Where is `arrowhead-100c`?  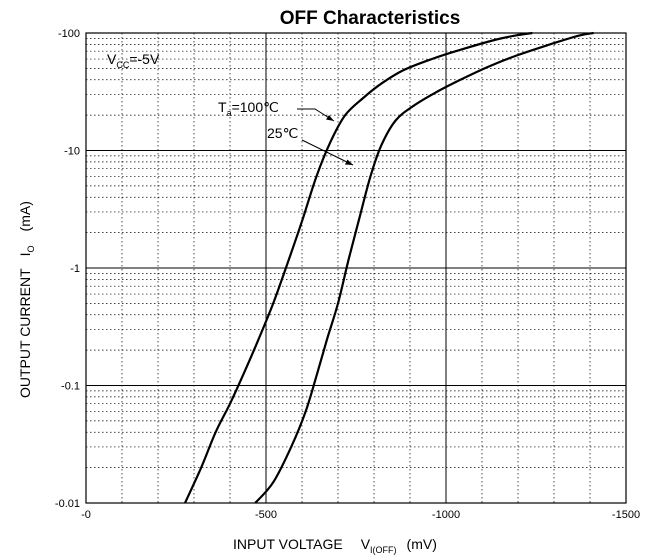
arrowhead-100c is located at coordinates (330, 118).